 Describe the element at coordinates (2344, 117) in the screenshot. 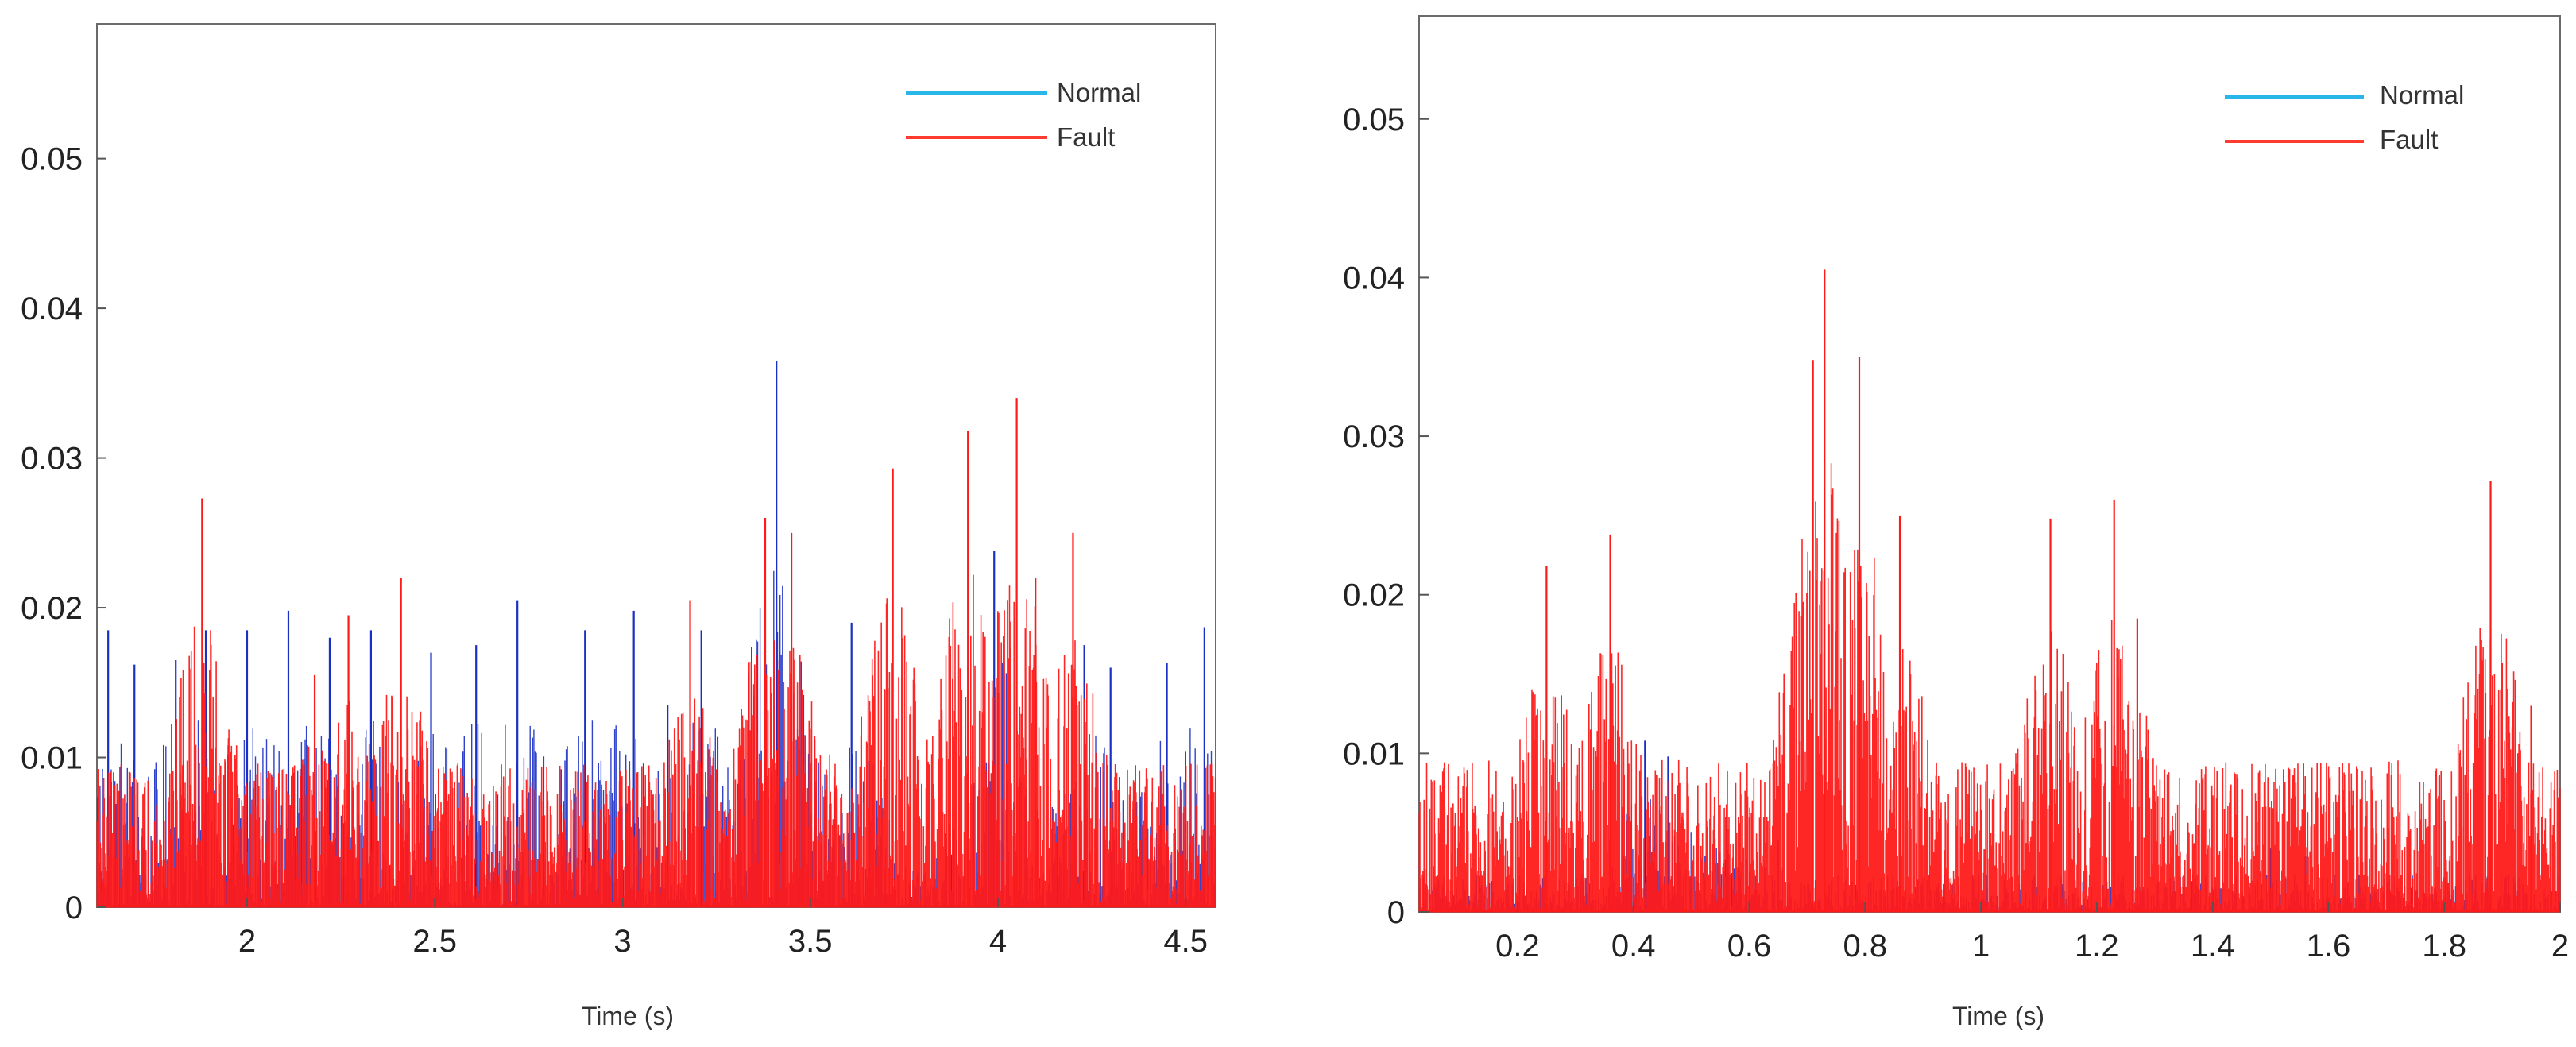

I see `right-legend: Normal Fault` at that location.